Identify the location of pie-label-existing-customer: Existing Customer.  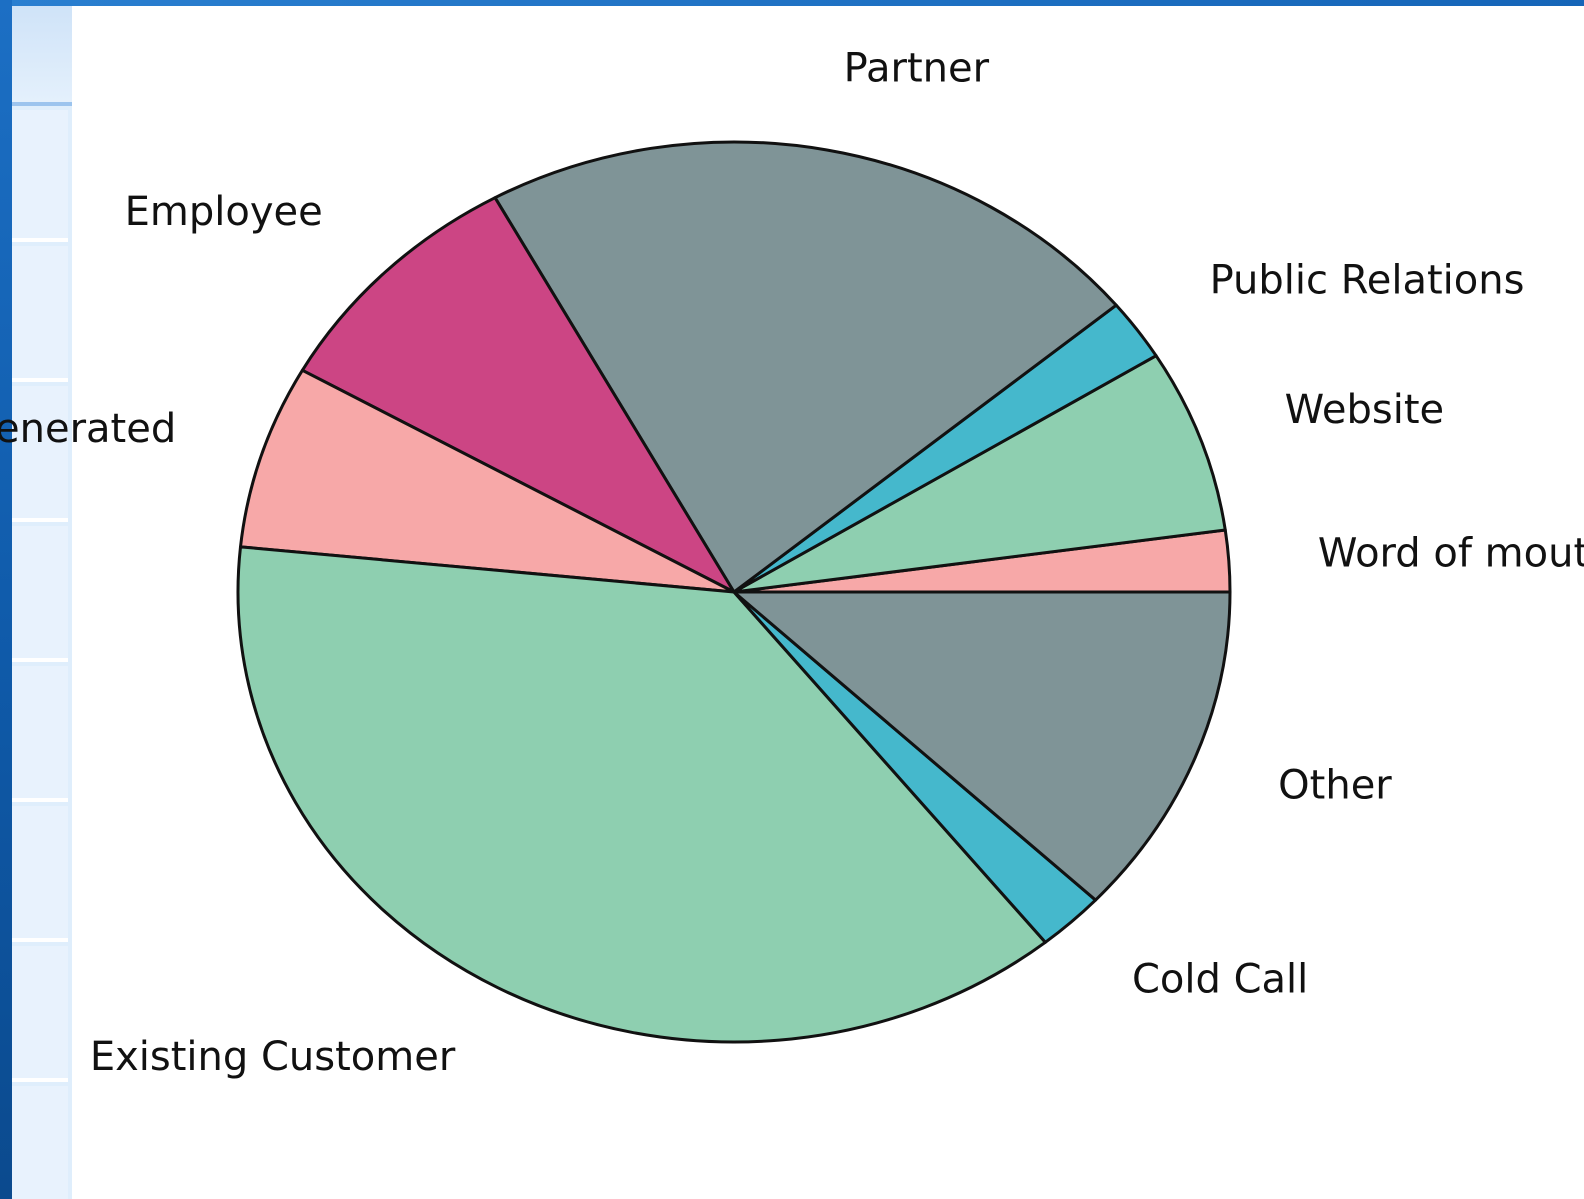
(273, 1057).